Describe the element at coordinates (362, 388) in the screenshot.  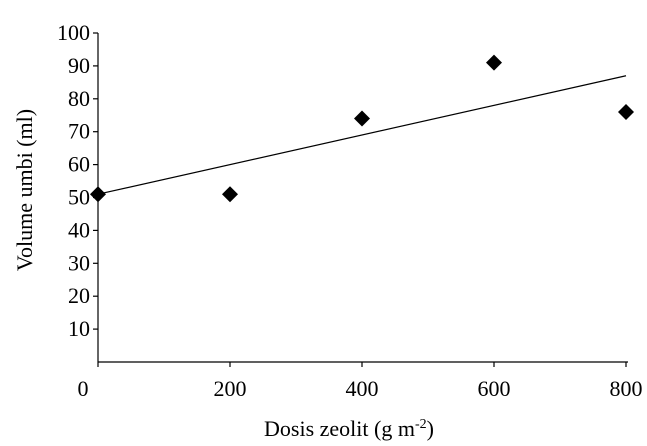
I see `x-tick-label: 400` at that location.